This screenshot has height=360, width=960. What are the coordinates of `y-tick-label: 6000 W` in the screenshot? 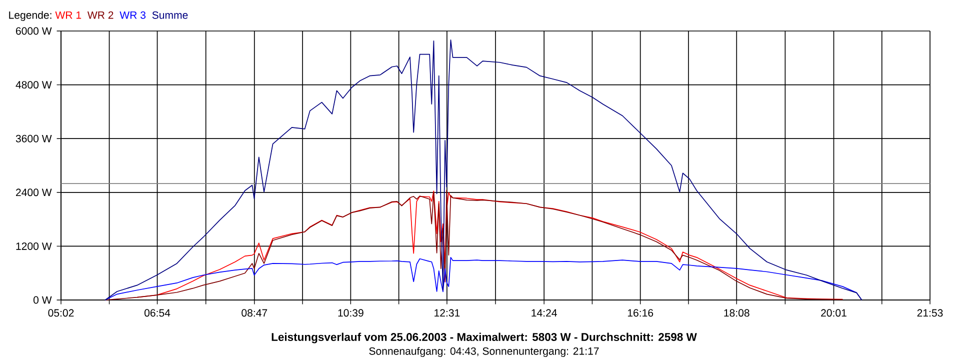 It's located at (34, 31).